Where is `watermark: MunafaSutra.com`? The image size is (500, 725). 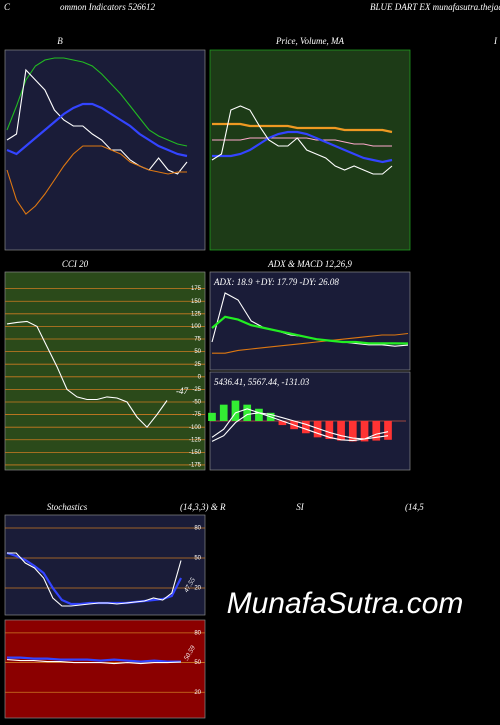
watermark: MunafaSutra.com is located at coordinates (345, 603).